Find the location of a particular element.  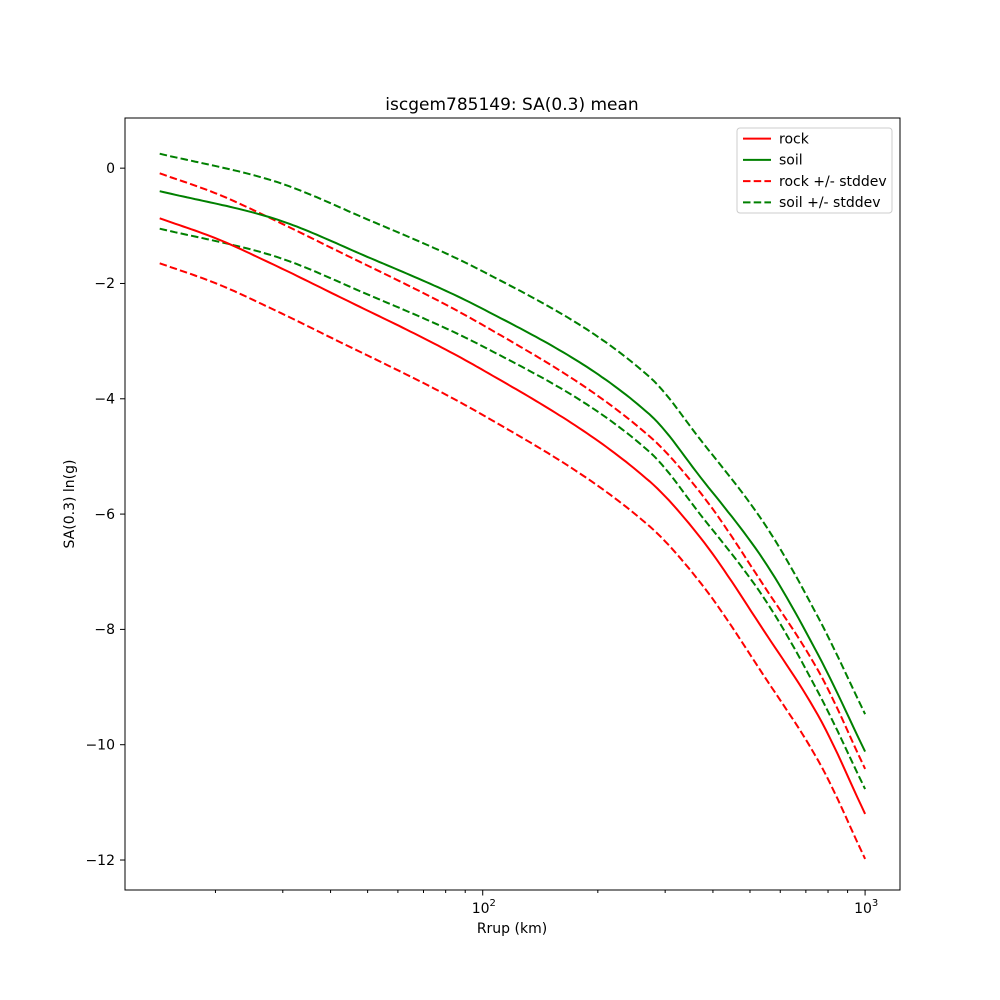

legend-label: soil +/- stddev is located at coordinates (830, 203).